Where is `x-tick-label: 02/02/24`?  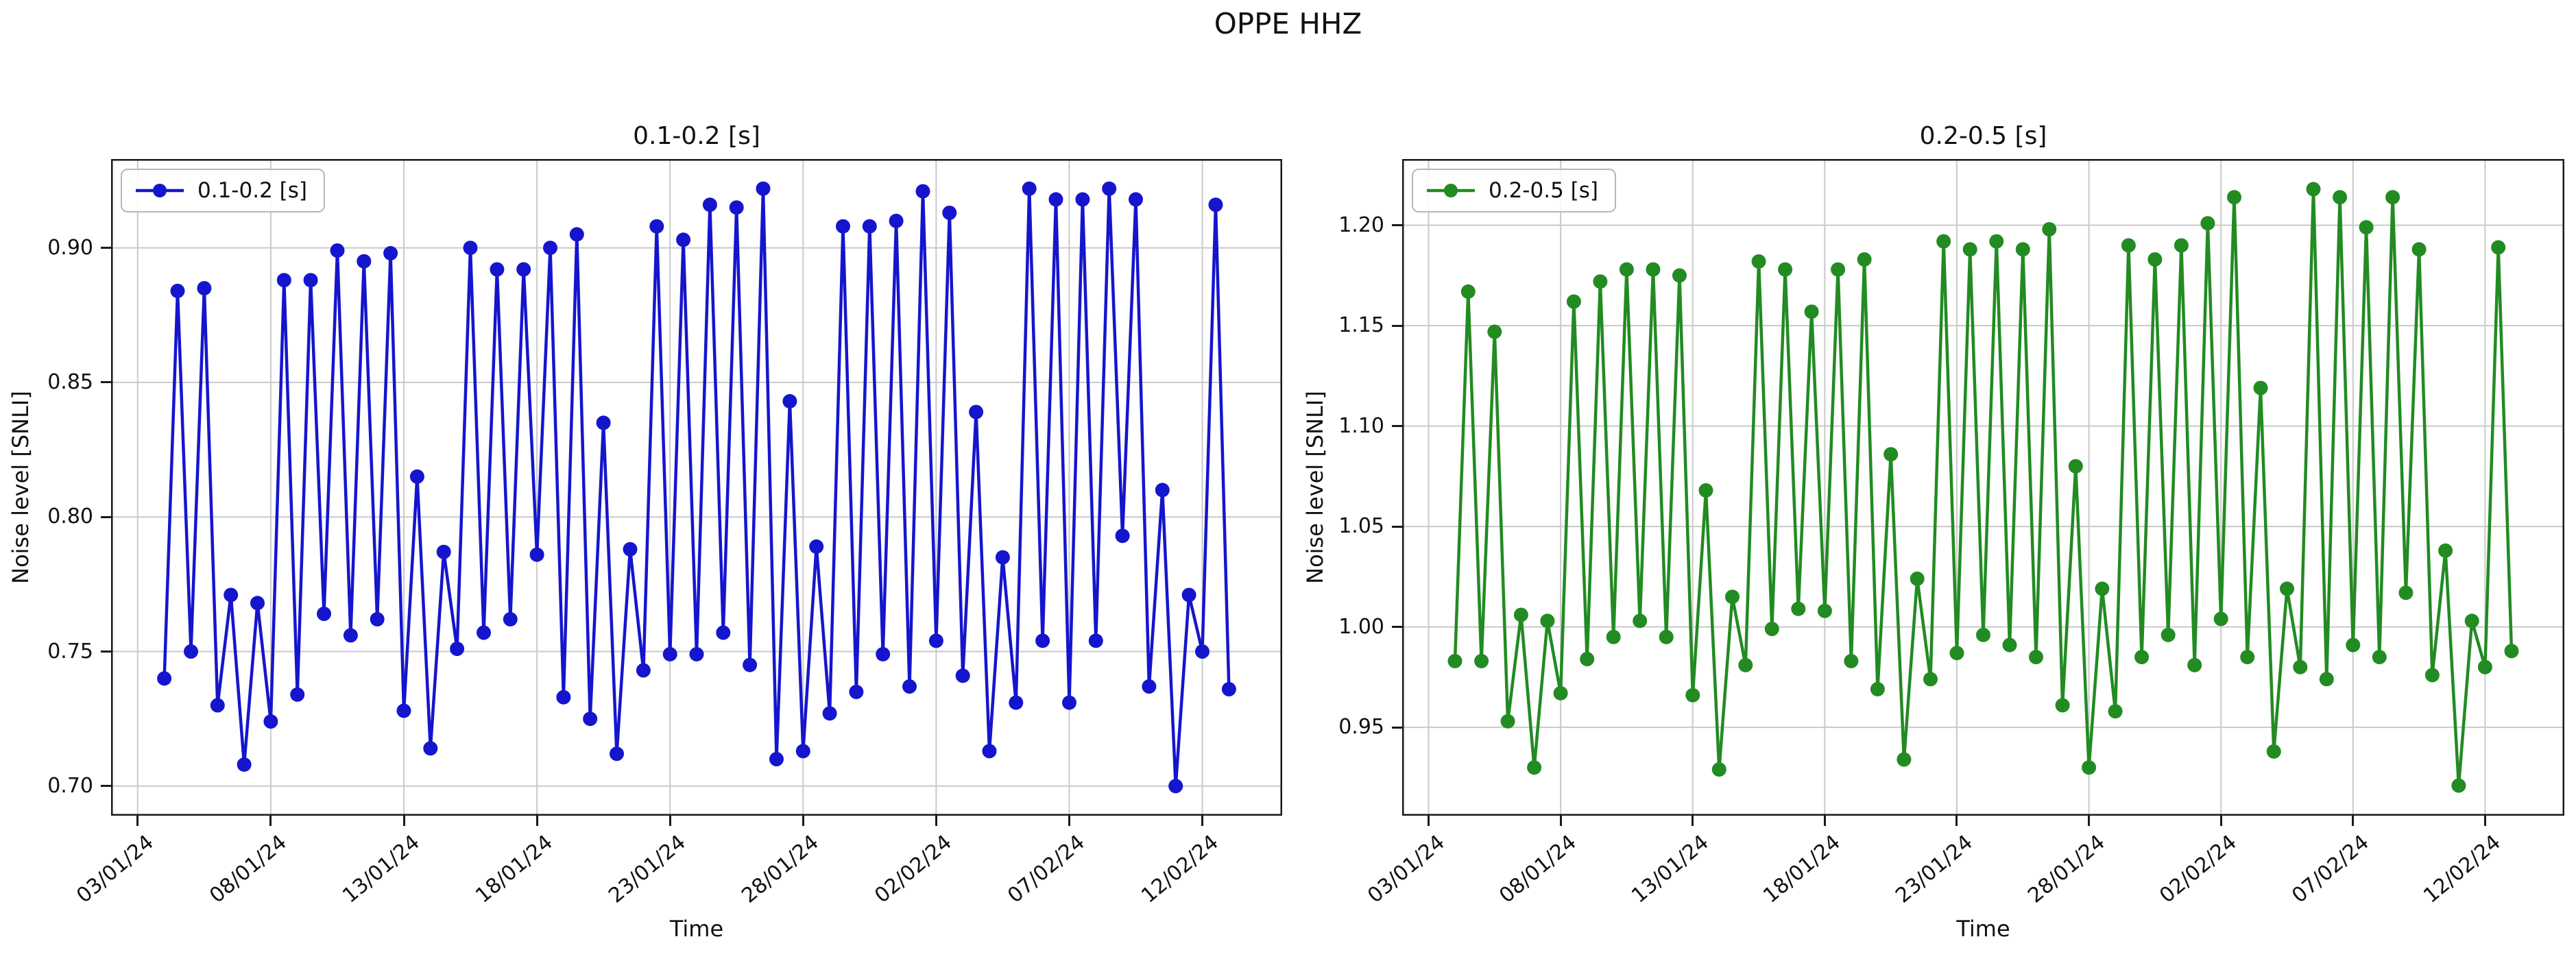
x-tick-label: 02/02/24 is located at coordinates (2199, 869).